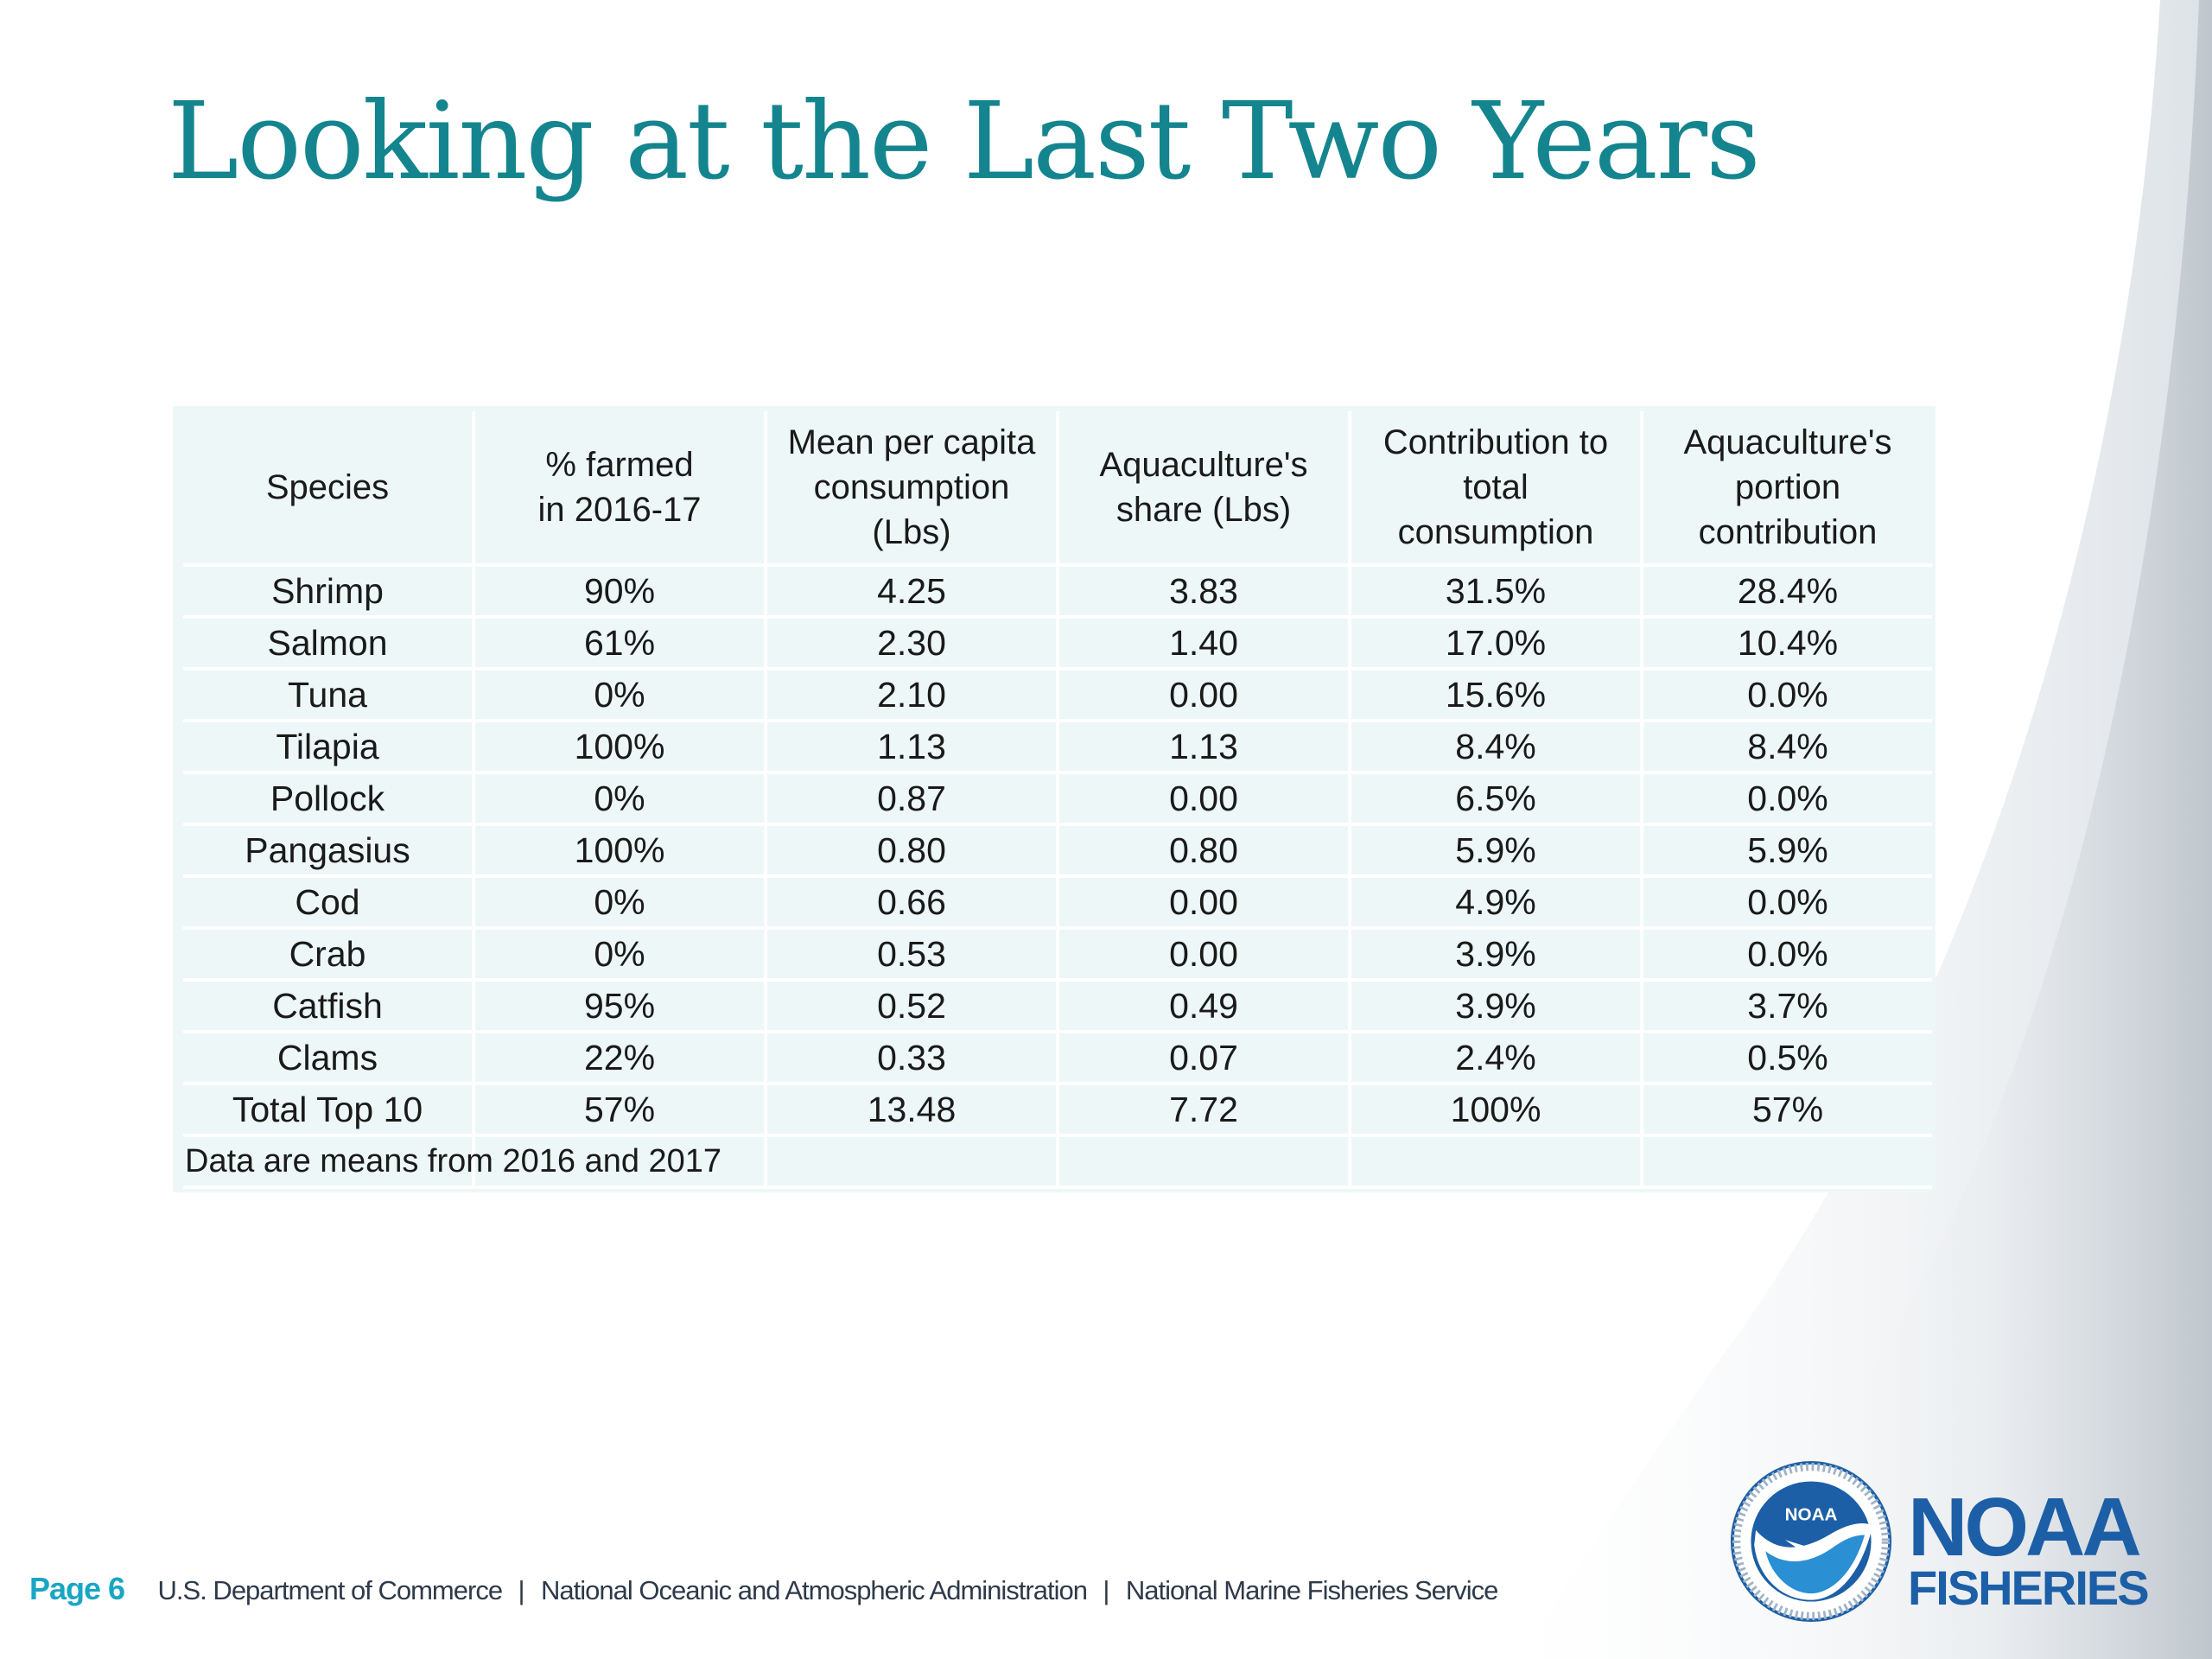 This screenshot has height=1659, width=2212. I want to click on cell-aquaculture-portion: 0.5%, so click(1787, 1058).